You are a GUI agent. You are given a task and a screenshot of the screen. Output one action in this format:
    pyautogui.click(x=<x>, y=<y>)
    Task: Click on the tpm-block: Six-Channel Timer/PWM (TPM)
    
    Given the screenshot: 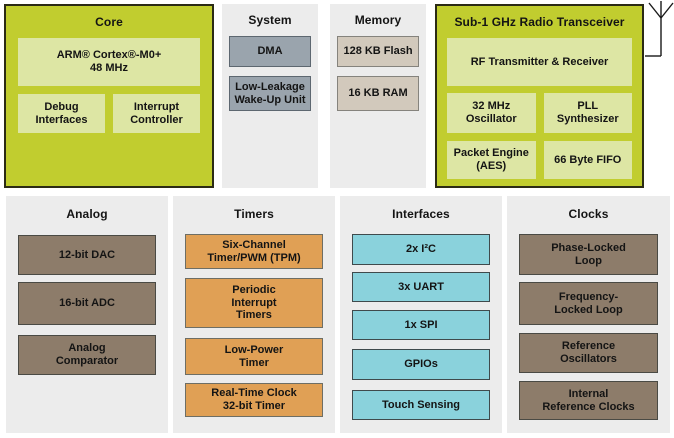 What is the action you would take?
    pyautogui.click(x=254, y=251)
    